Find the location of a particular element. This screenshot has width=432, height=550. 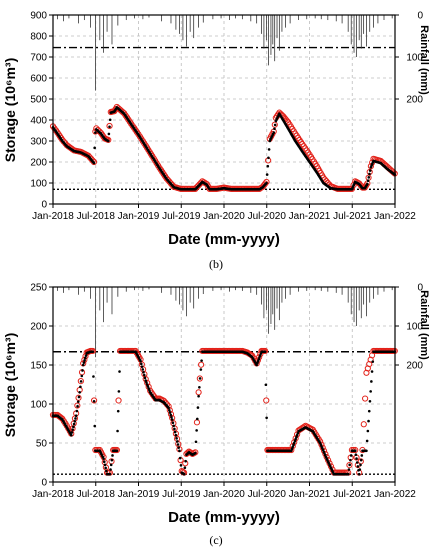

y-tick-label: 150 is located at coordinates (38, 366).